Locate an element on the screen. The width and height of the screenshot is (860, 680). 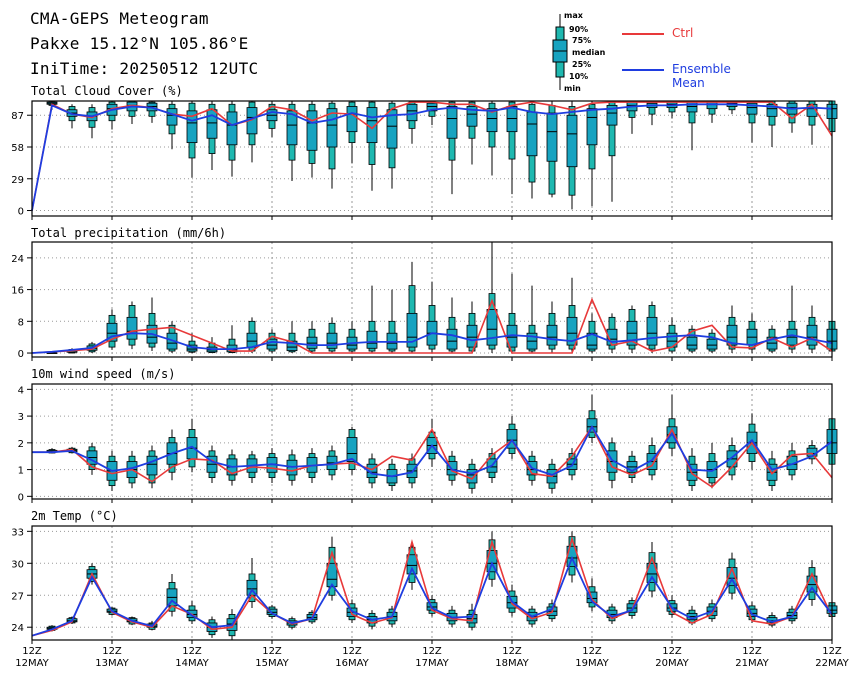
x-hour-label-0: 12Z is located at coordinates (32, 651).